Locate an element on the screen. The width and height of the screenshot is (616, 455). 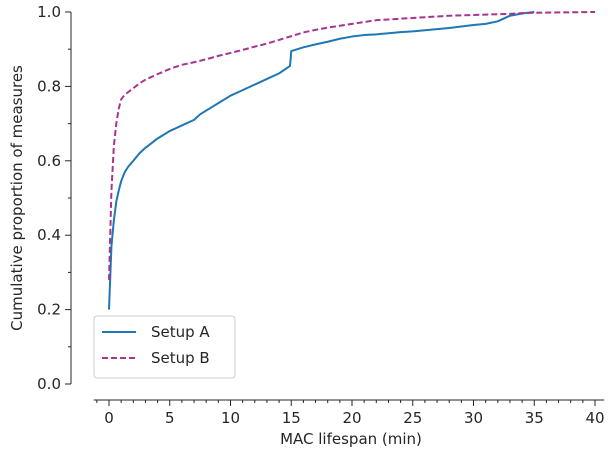
x-tick-label: 40 is located at coordinates (594, 418).